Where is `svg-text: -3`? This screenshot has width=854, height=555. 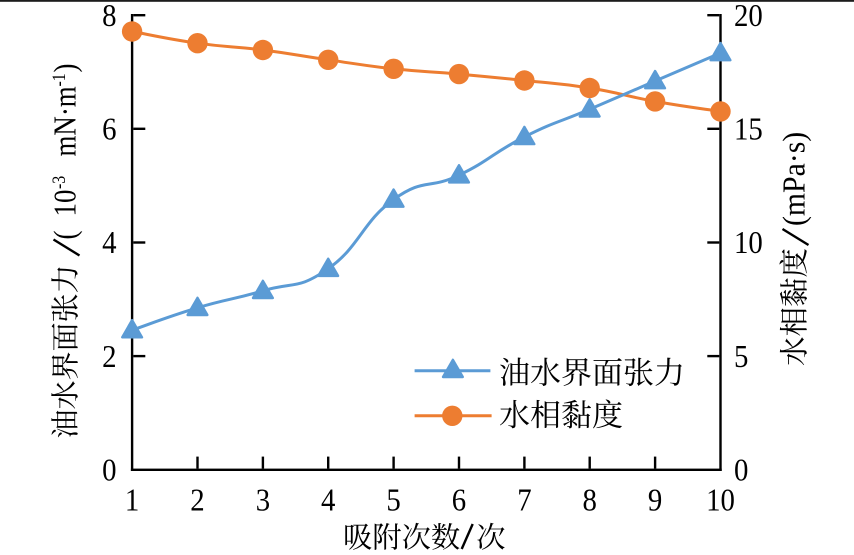
svg-text: -3 is located at coordinates (59, 182).